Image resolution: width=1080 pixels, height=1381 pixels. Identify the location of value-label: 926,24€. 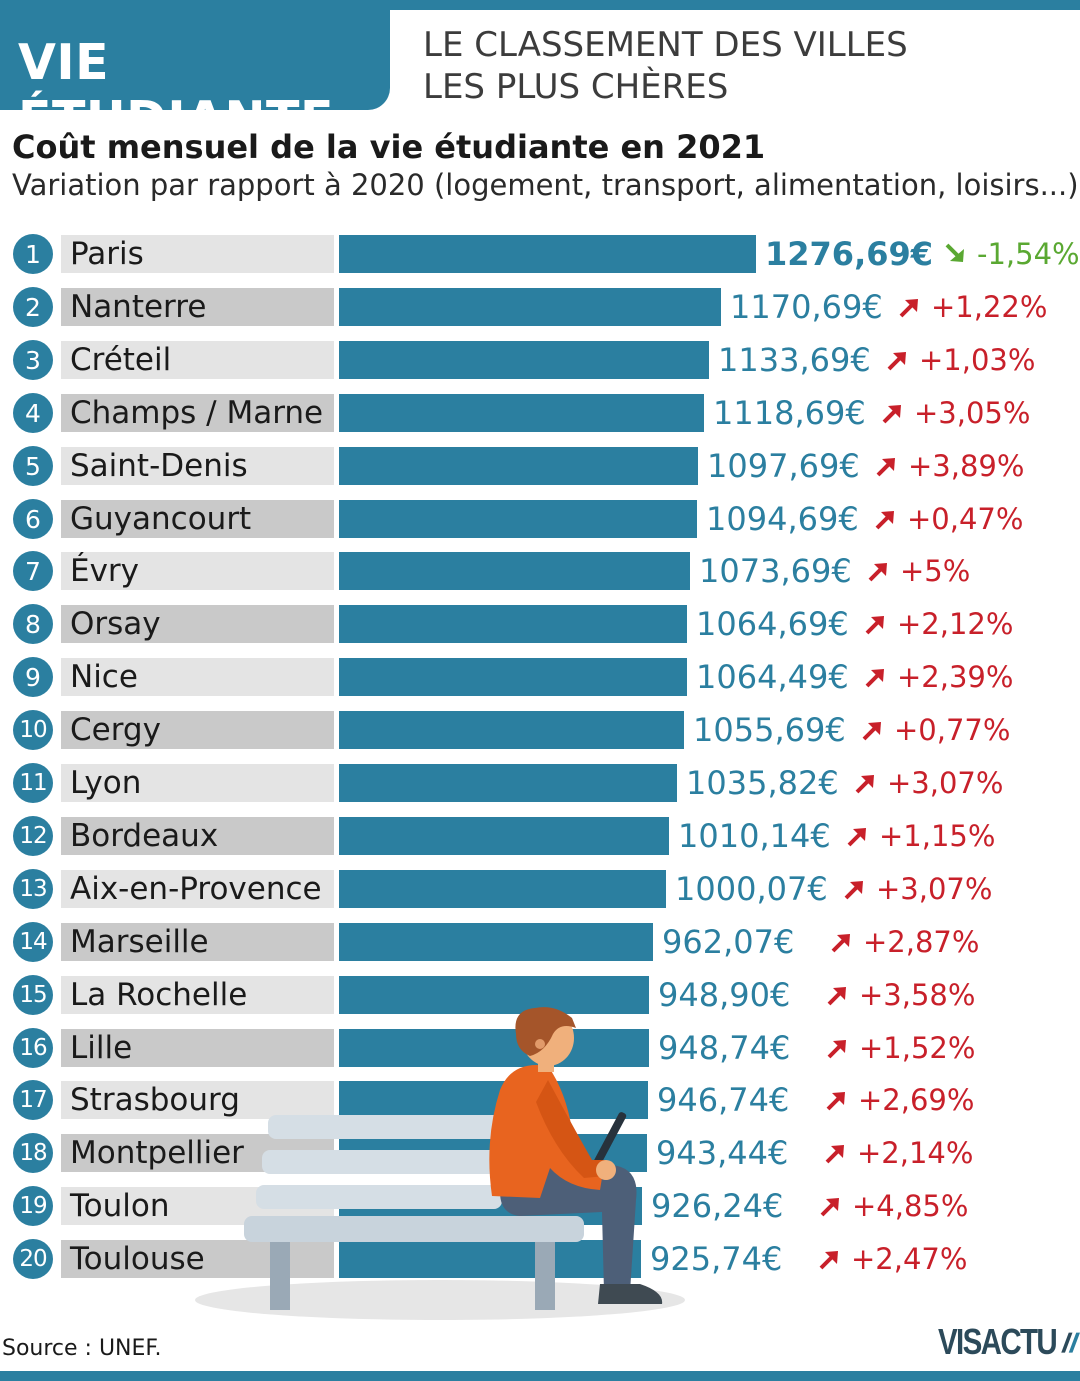
(717, 1206).